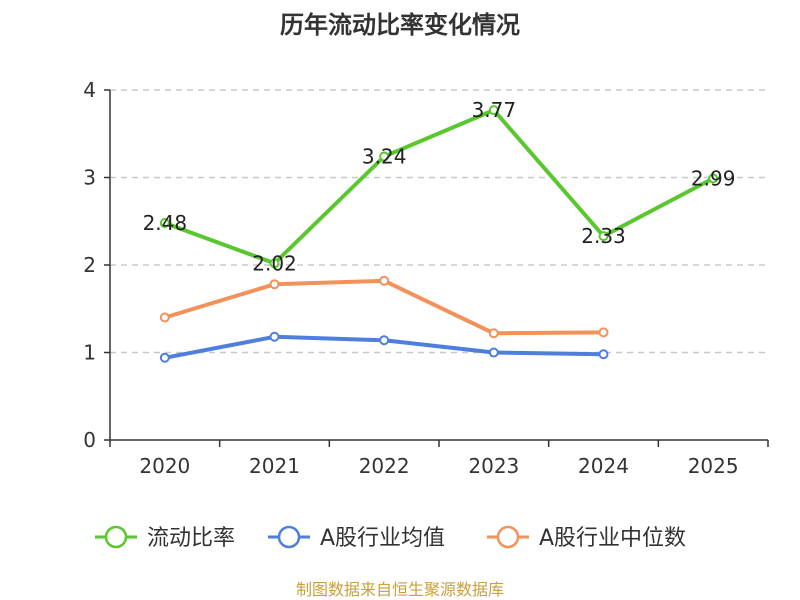  What do you see at coordinates (164, 317) in the screenshot?
I see `data-point-2-2020` at bounding box center [164, 317].